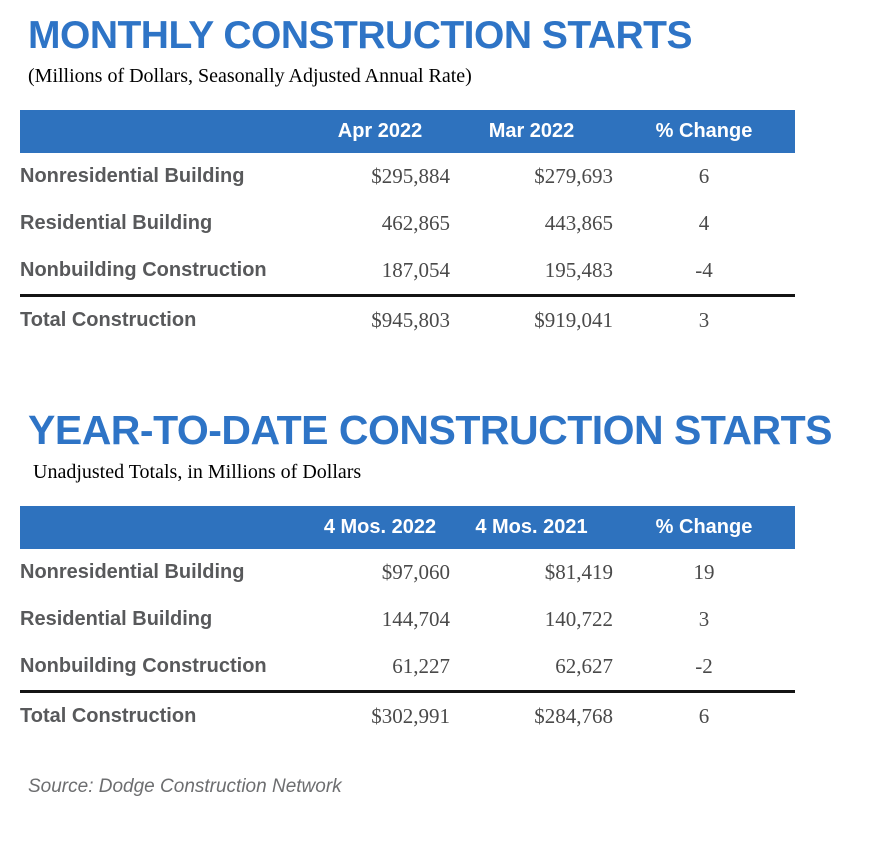 This screenshot has width=880, height=850. I want to click on total-pct-change-cell: 3, so click(704, 318).